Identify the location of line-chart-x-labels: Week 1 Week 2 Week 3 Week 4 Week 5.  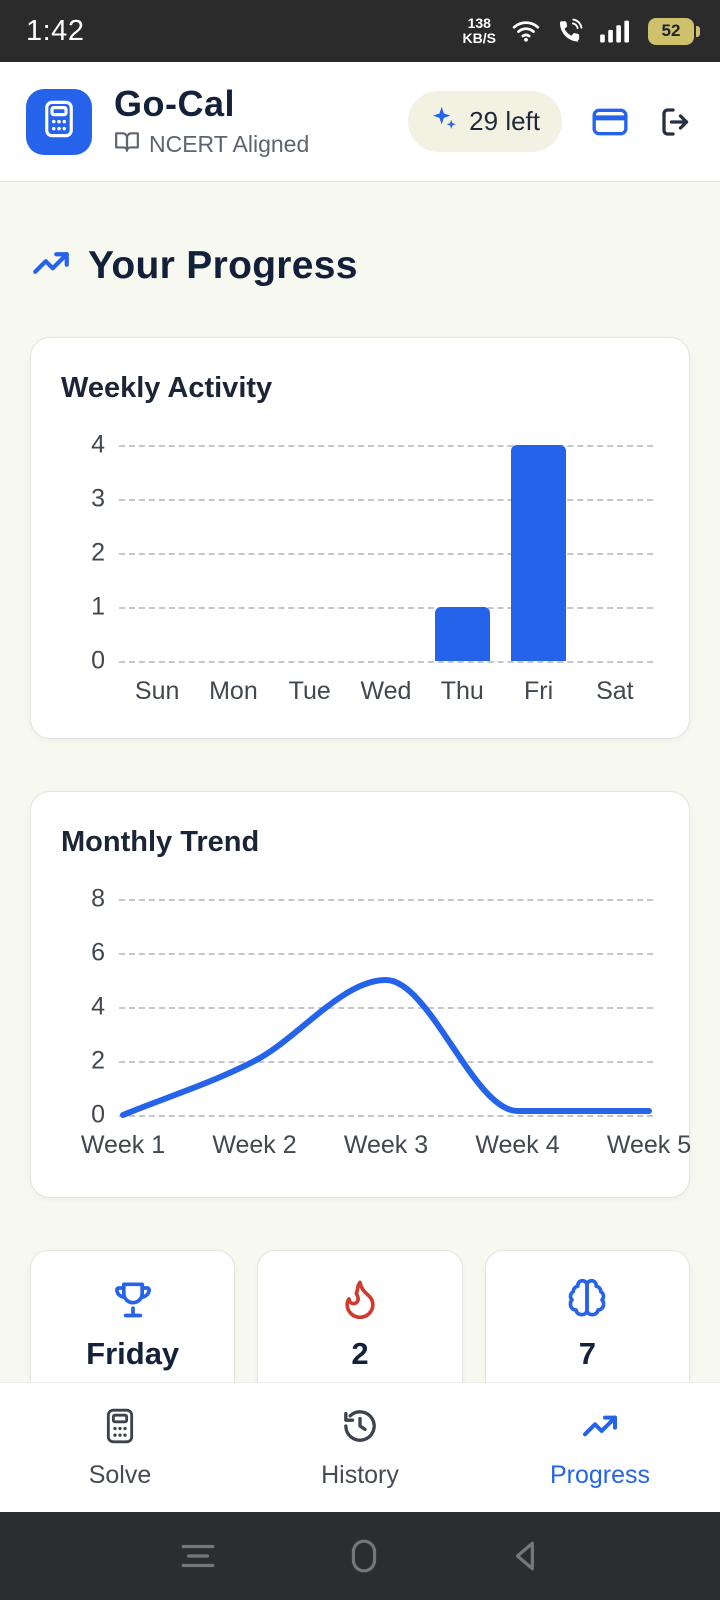
(386, 1148).